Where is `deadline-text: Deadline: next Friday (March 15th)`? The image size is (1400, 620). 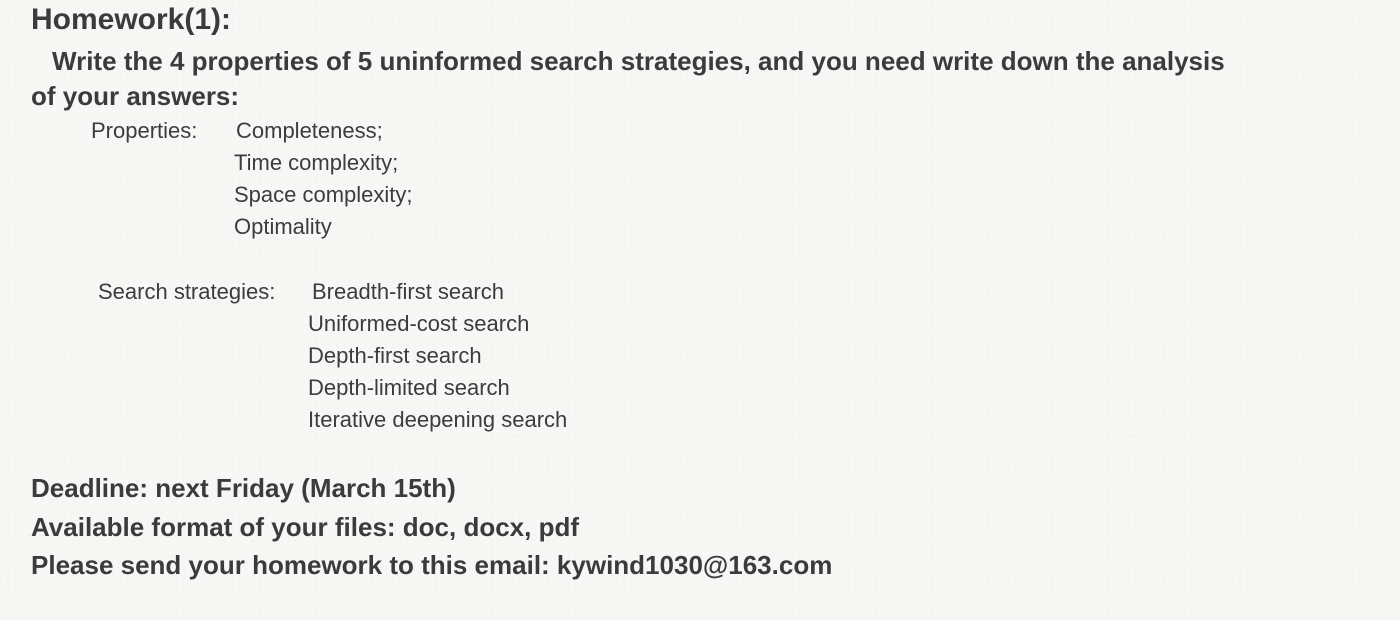 deadline-text: Deadline: next Friday (March 15th) is located at coordinates (243, 488).